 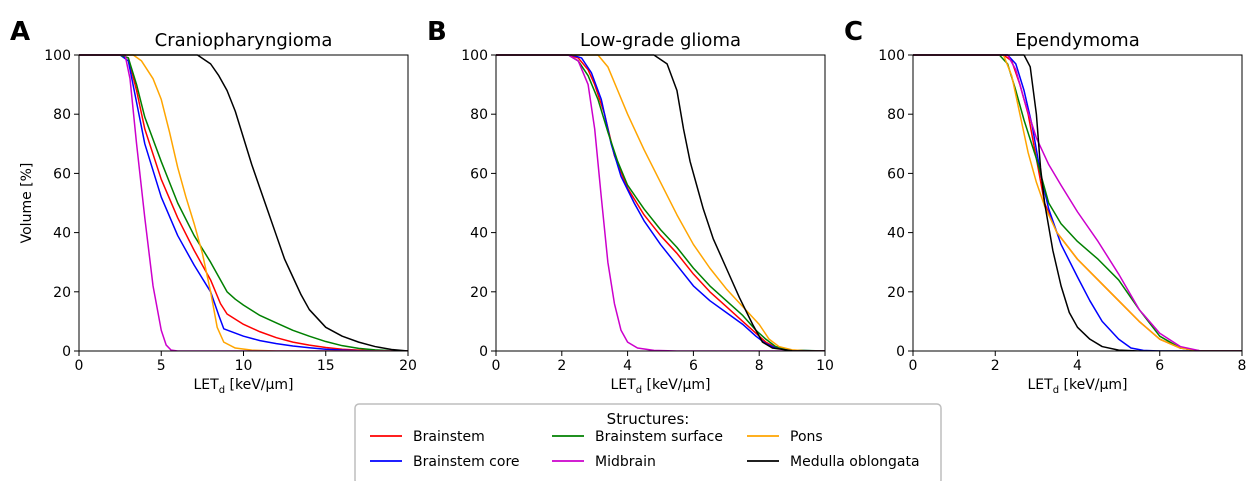 I want to click on panel-label: A, so click(x=20, y=32).